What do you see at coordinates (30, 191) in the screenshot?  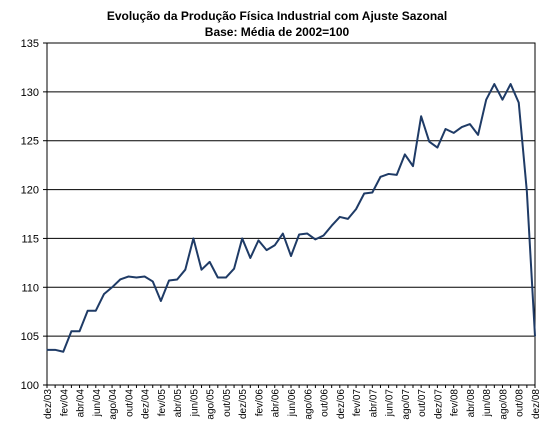 I see `y-tick-label: 120` at bounding box center [30, 191].